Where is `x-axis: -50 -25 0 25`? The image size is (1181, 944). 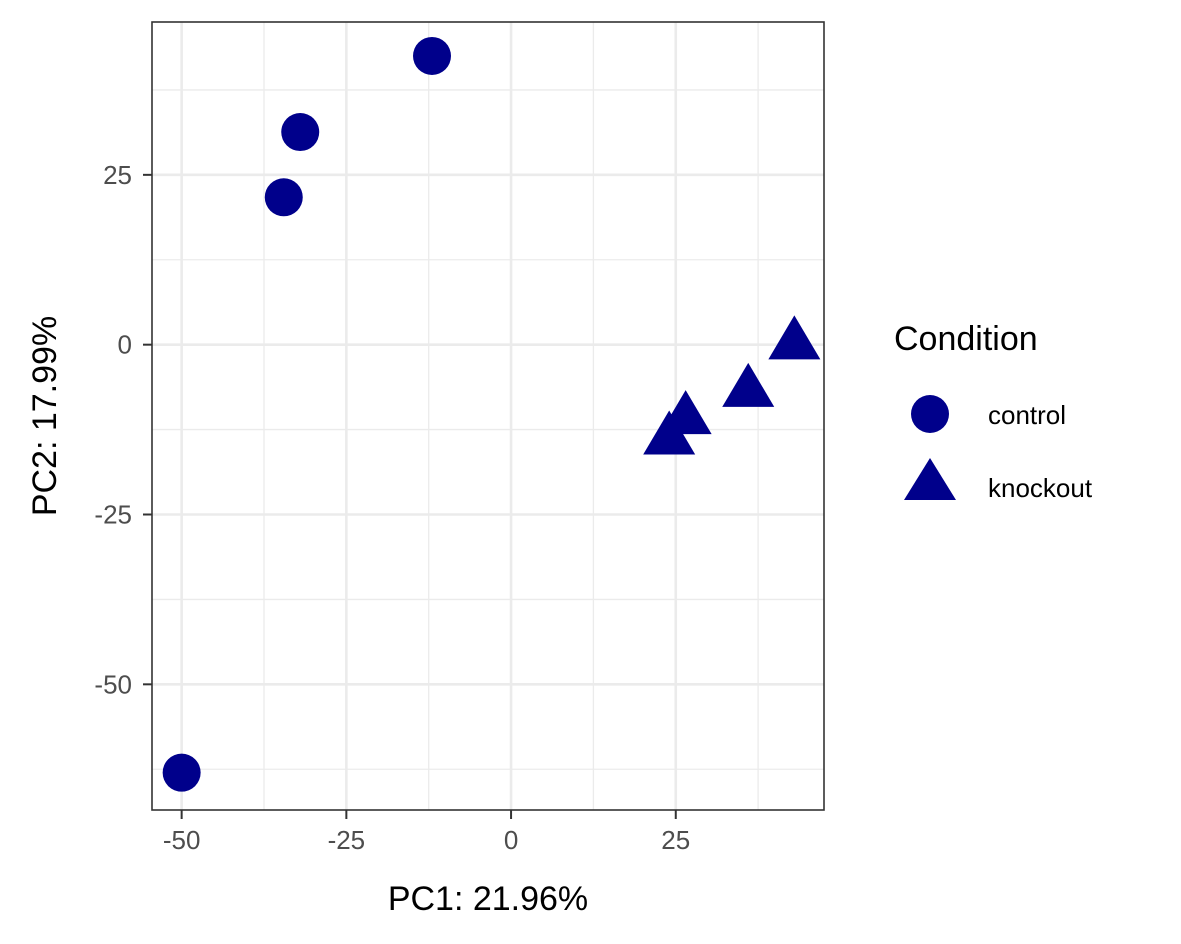 x-axis: -50 -25 0 25 is located at coordinates (426, 832).